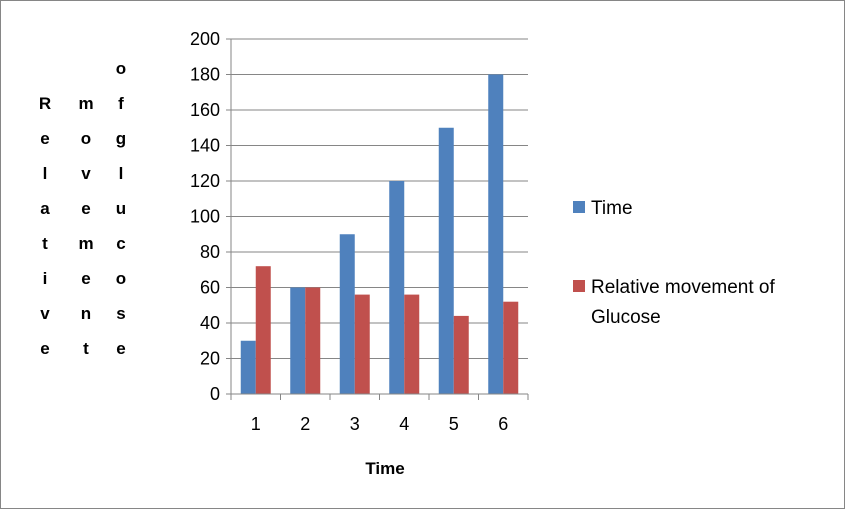 The width and height of the screenshot is (845, 510). I want to click on x-axis-title: Time, so click(384, 468).